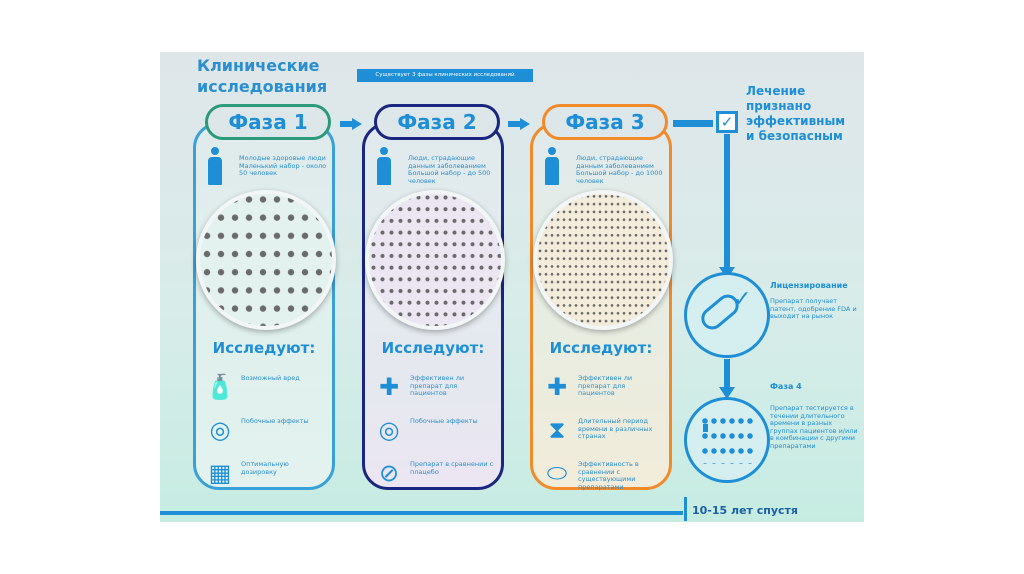  What do you see at coordinates (220, 387) in the screenshot?
I see `bottle-poison-icon: 🧴` at bounding box center [220, 387].